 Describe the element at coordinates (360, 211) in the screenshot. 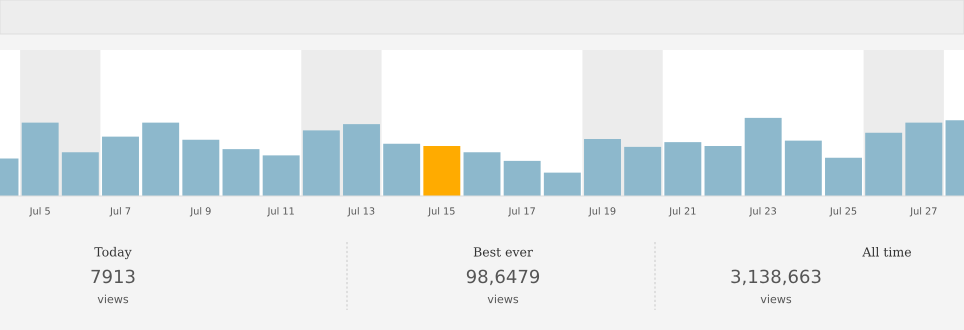

I see `x-tick-label: Jul 13` at that location.